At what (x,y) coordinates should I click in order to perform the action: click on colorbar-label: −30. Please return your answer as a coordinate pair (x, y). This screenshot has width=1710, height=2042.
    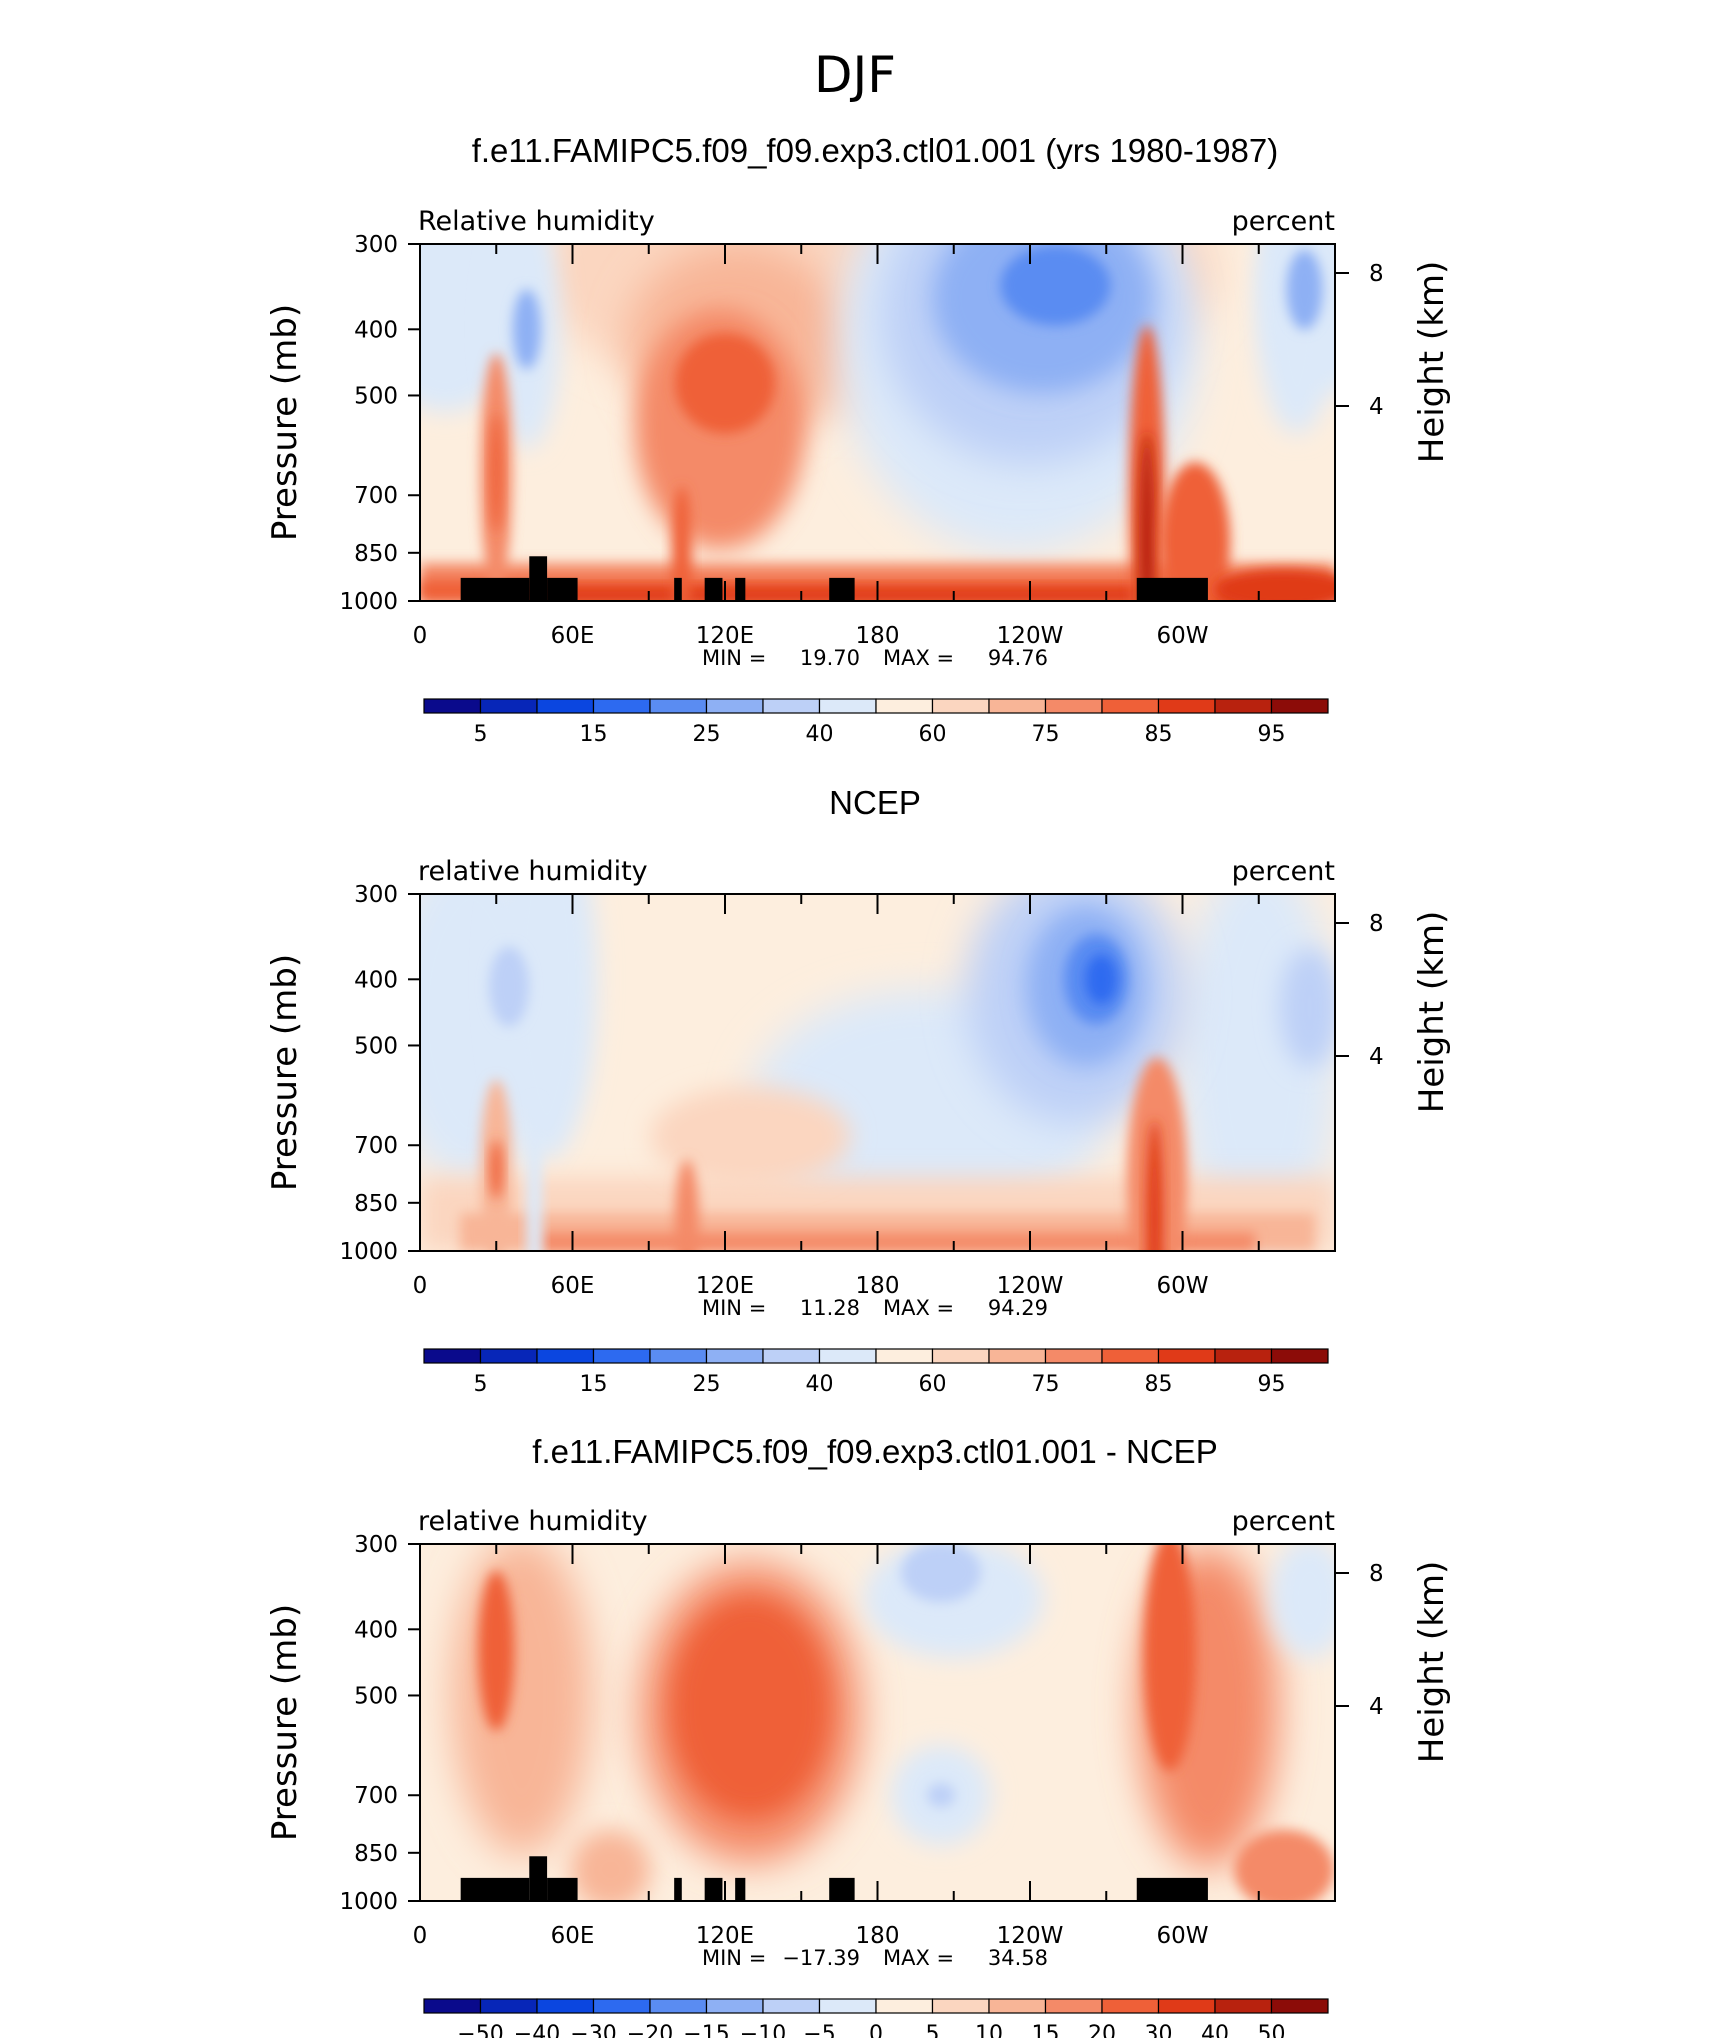
    Looking at the image, I should click on (593, 2030).